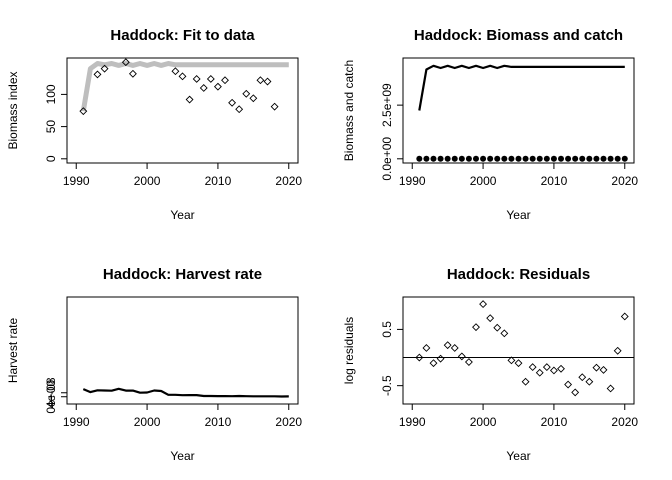 This screenshot has width=672, height=480. Describe the element at coordinates (13, 350) in the screenshot. I see `y-axis-label: Harvest rate` at that location.